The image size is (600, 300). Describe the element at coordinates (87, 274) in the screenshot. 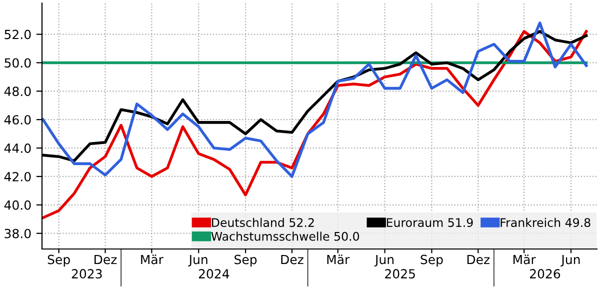

I see `x2-tick-label: 2023` at that location.